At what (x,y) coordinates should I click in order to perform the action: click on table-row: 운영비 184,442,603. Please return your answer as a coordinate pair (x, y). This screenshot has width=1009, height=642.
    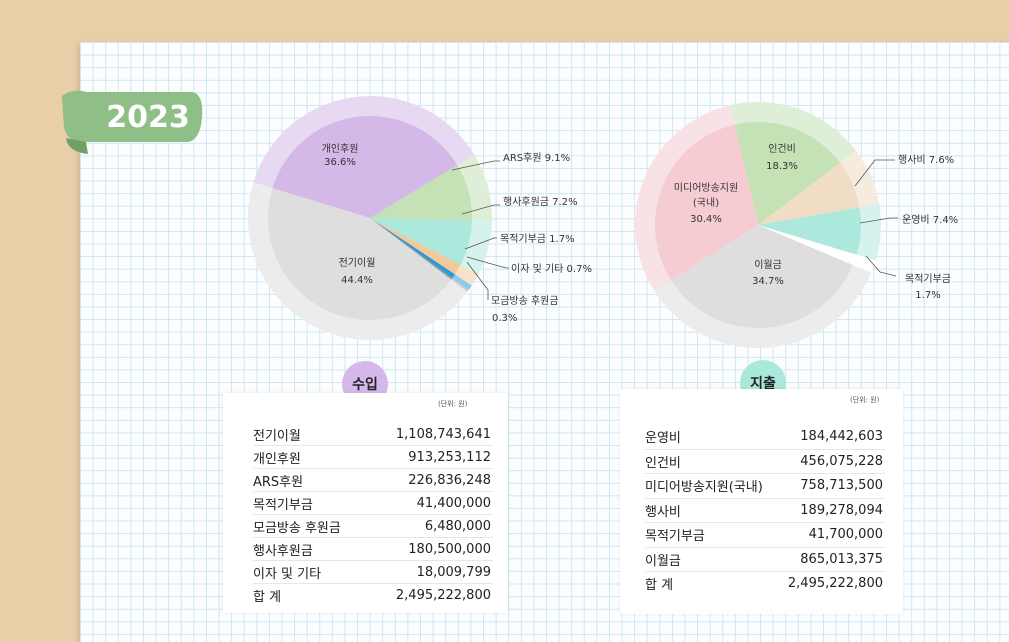
    Looking at the image, I should click on (765, 437).